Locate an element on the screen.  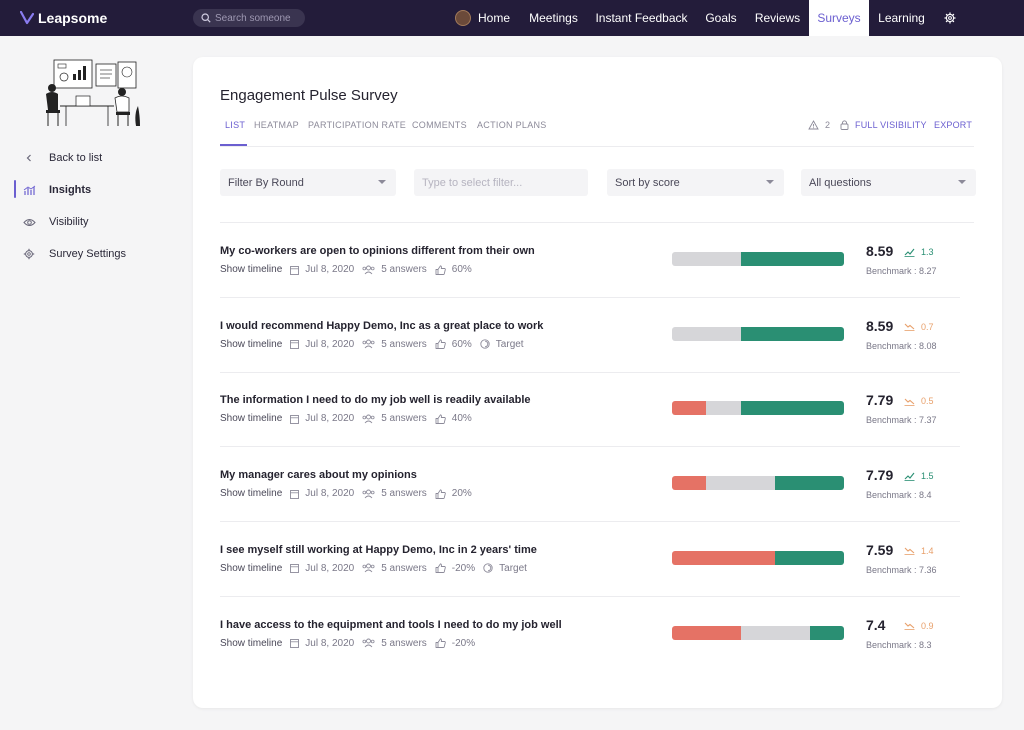
sort-value: Sort by score is located at coordinates (647, 182).